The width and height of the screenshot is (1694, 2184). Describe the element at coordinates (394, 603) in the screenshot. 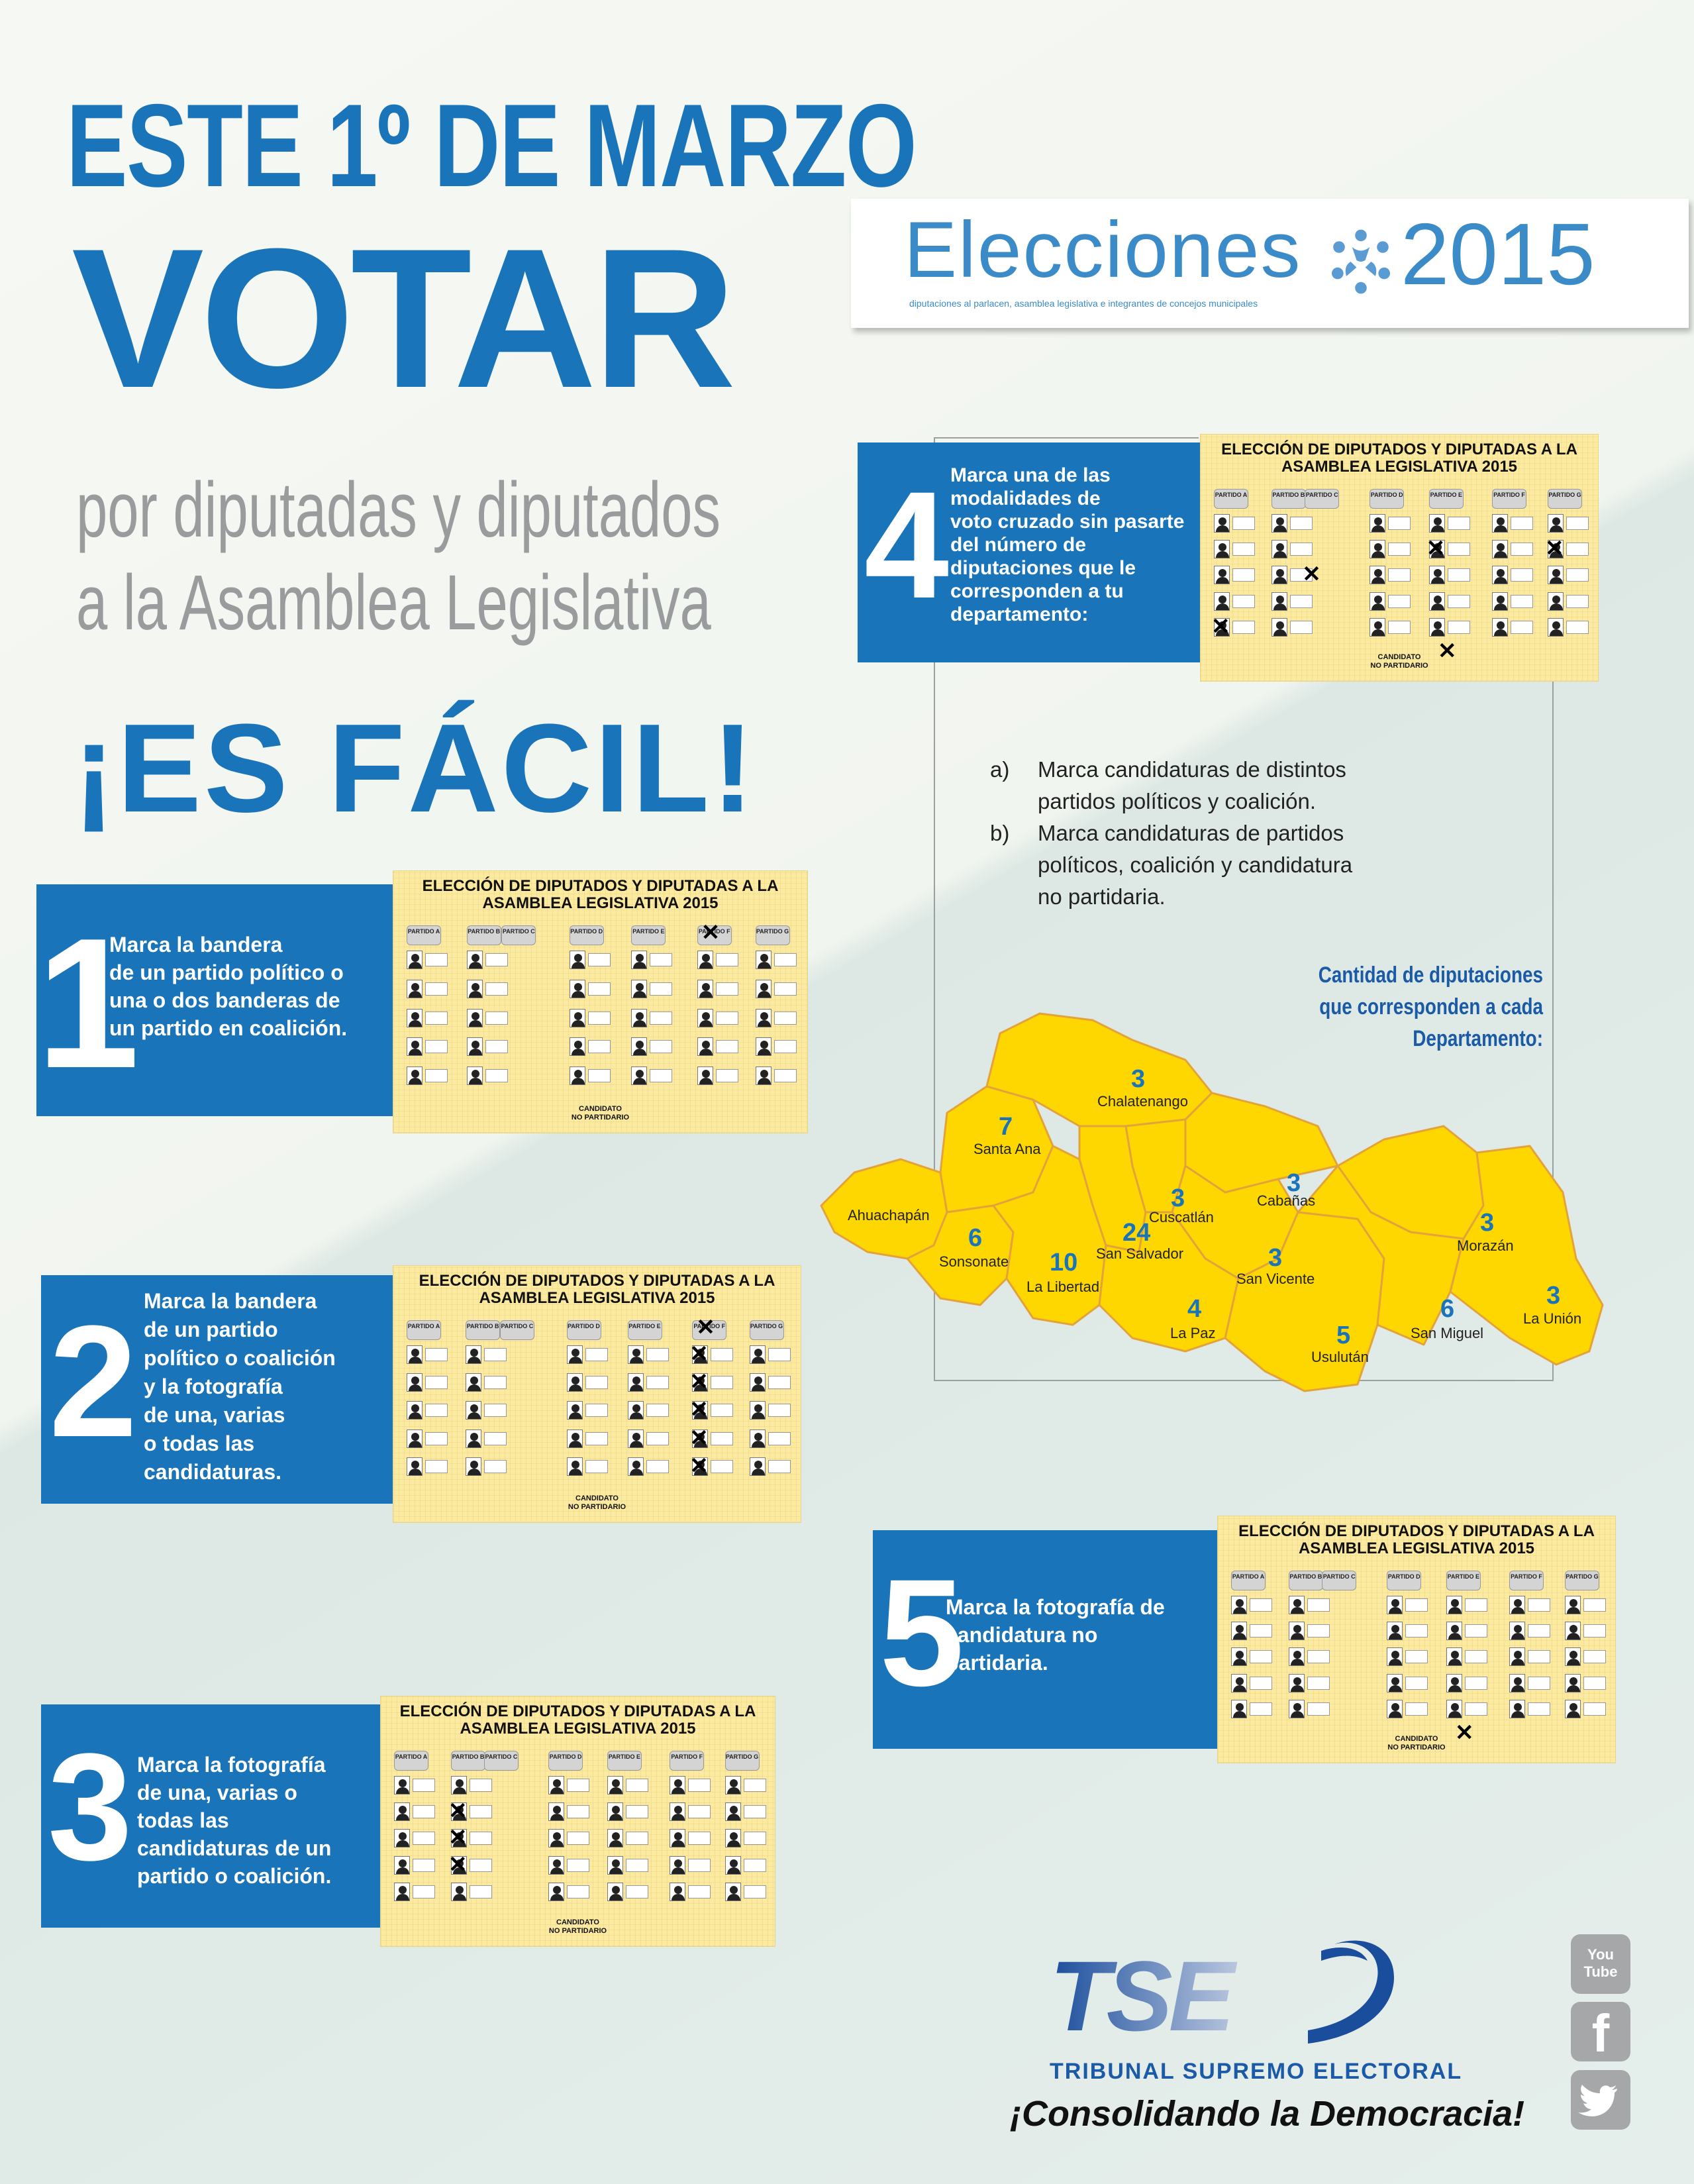

I see `headline-subtitle-line2: a la Asamblea Legislativa` at that location.